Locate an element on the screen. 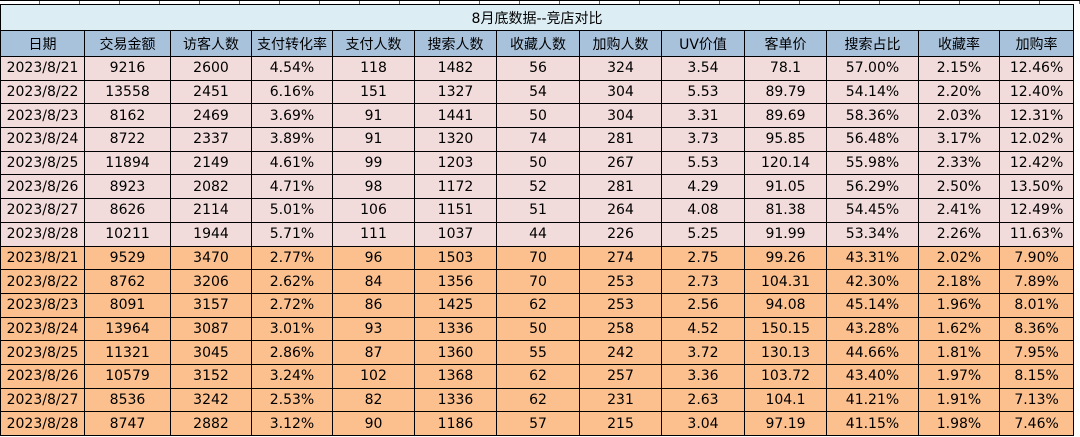  data-cell: 11.63% is located at coordinates (1036, 234).